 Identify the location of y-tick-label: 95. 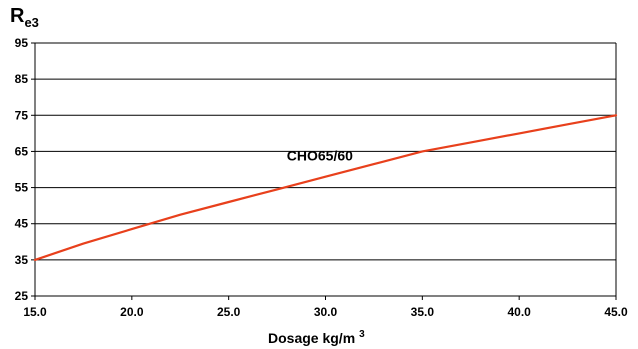
(22, 43).